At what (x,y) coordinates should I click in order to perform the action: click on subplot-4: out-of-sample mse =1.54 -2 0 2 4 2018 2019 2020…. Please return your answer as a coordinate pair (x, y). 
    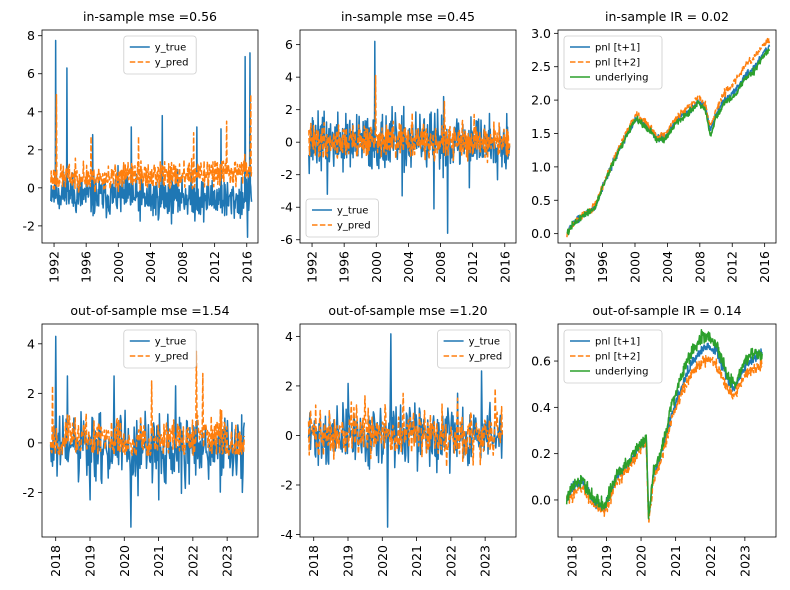
    Looking at the image, I should click on (141, 440).